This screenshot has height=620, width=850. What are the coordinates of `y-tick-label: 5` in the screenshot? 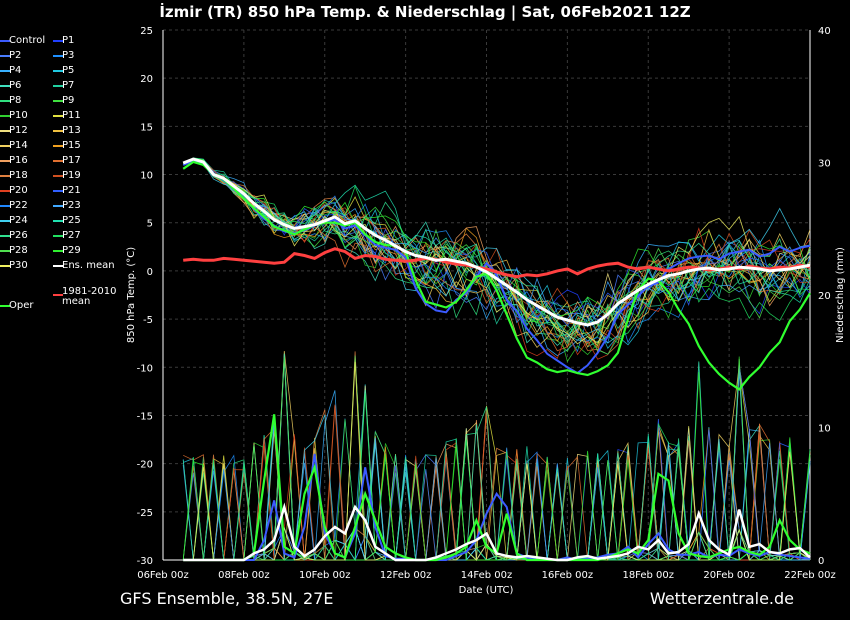 It's located at (150, 224).